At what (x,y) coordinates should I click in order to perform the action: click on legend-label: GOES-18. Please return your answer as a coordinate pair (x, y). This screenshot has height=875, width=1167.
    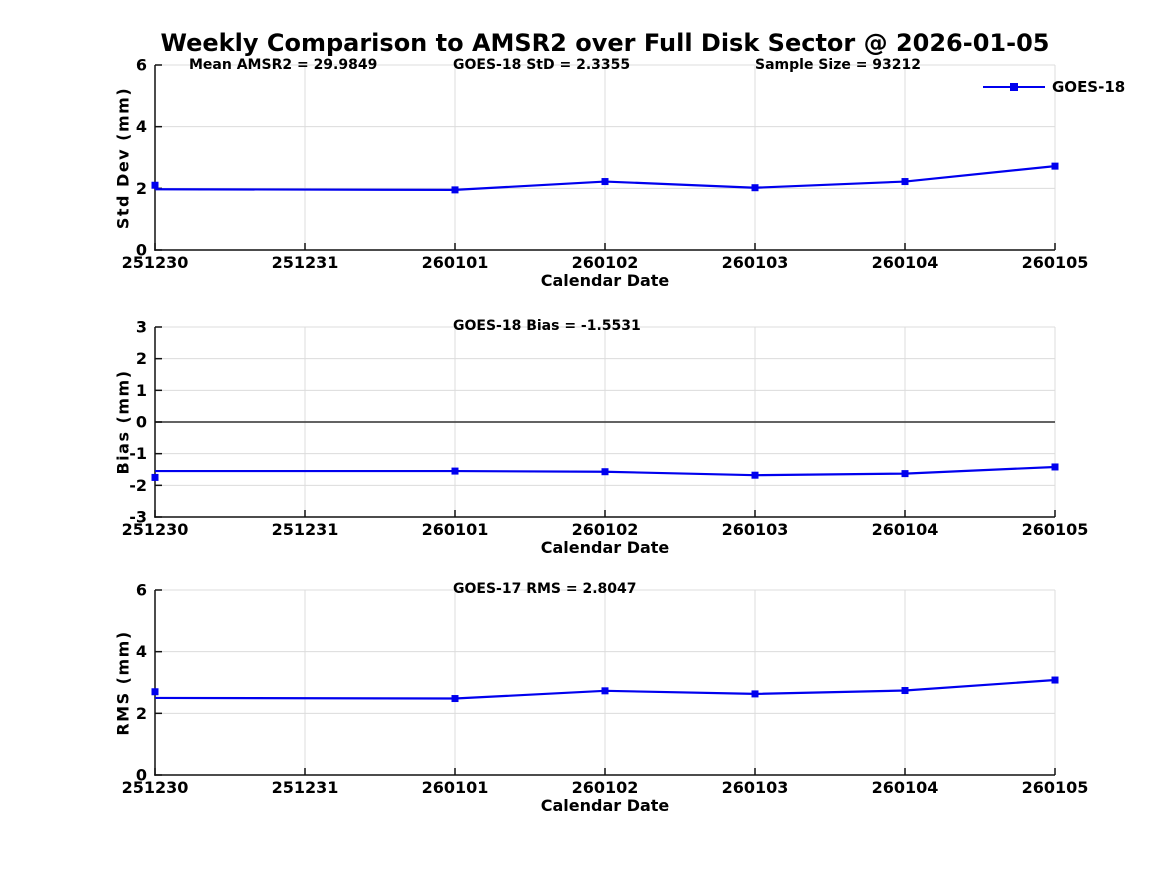
    Looking at the image, I should click on (1089, 87).